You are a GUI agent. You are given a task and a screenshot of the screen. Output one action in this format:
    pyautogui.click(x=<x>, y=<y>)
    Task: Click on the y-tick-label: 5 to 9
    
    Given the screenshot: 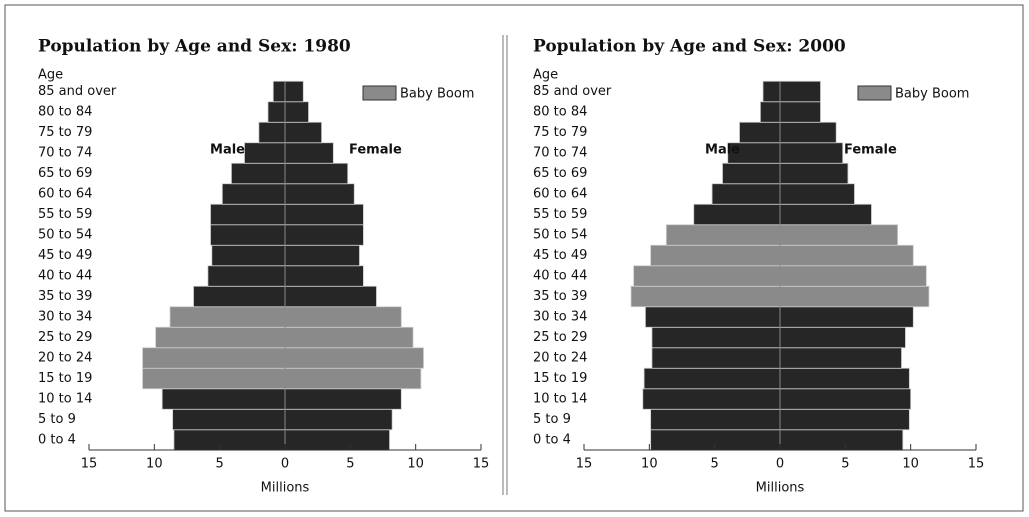 What is the action you would take?
    pyautogui.click(x=57, y=419)
    